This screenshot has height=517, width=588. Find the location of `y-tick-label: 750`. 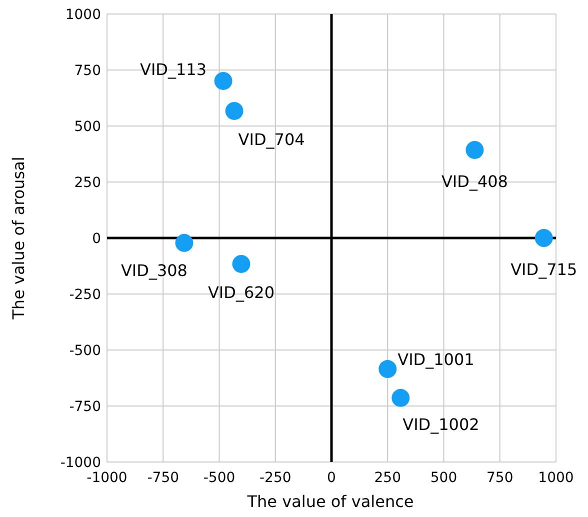

y-tick-label: 750 is located at coordinates (87, 71).